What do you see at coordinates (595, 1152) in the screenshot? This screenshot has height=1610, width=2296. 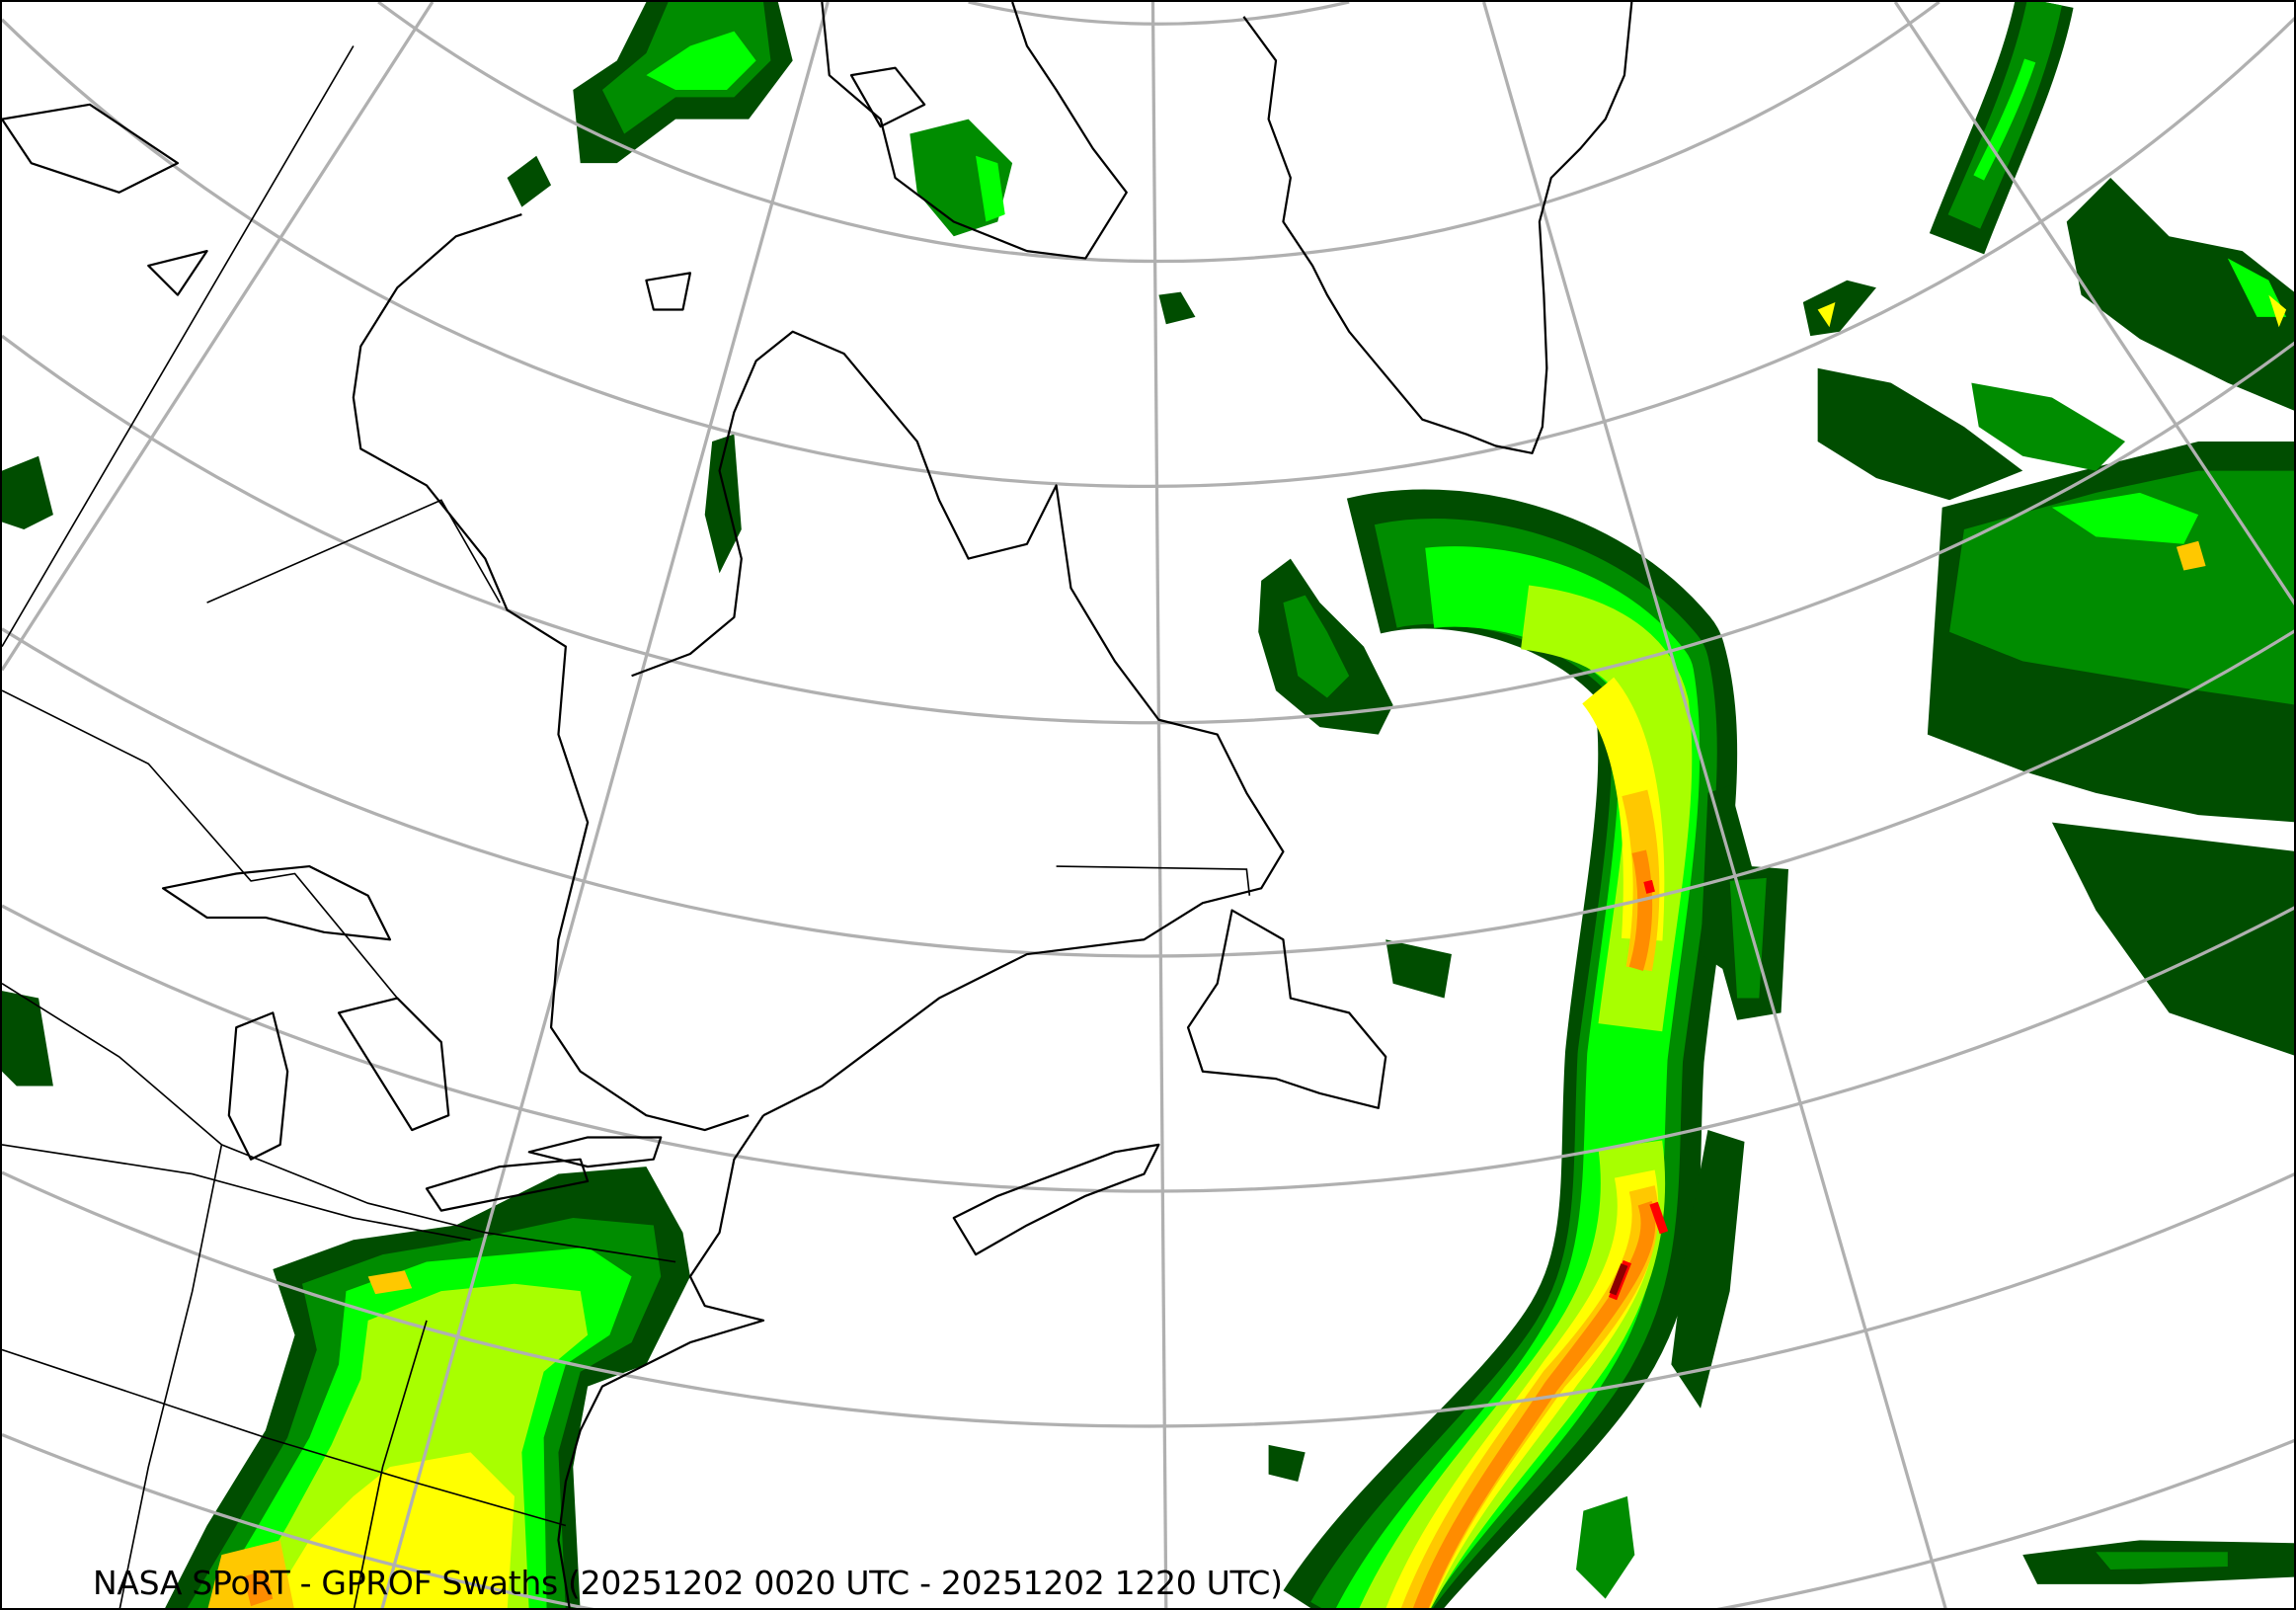 I see `lake-ontario` at bounding box center [595, 1152].